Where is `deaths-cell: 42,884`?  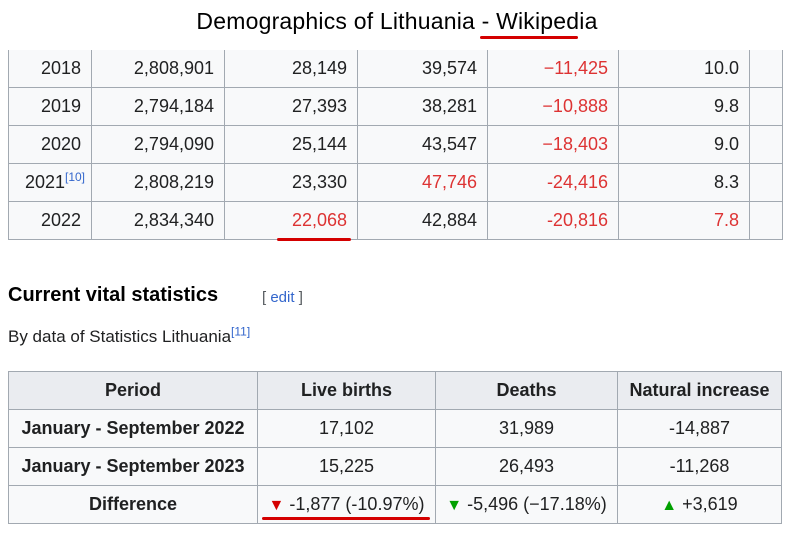 deaths-cell: 42,884 is located at coordinates (422, 220).